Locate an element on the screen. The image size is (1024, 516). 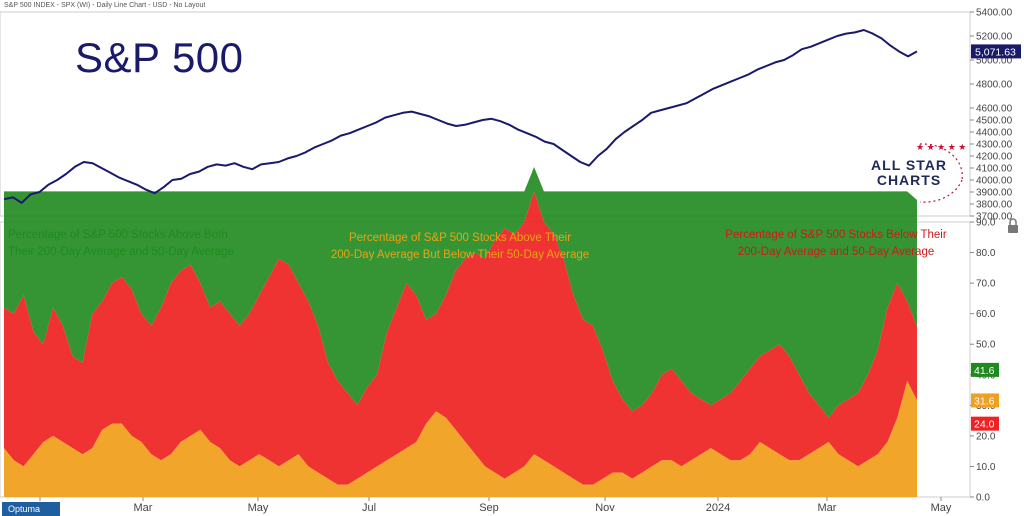
top-y-tick-label: 3900.00 is located at coordinates (994, 193).